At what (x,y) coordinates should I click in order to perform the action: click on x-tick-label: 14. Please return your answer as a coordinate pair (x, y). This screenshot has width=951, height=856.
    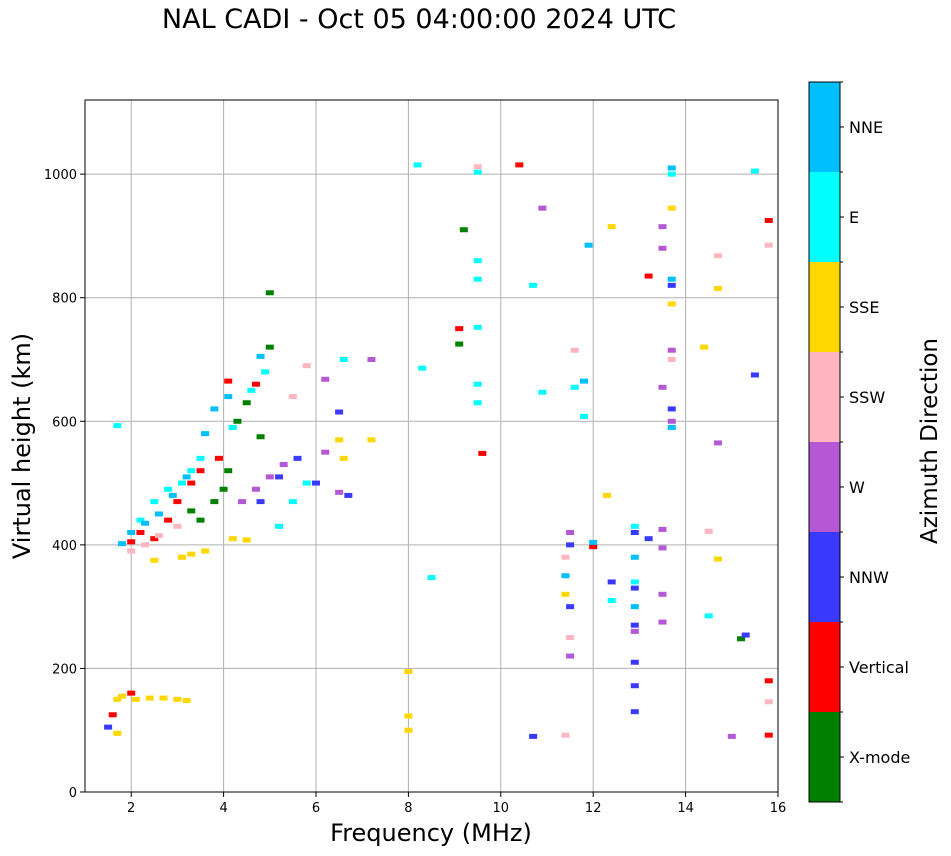
    Looking at the image, I should click on (685, 808).